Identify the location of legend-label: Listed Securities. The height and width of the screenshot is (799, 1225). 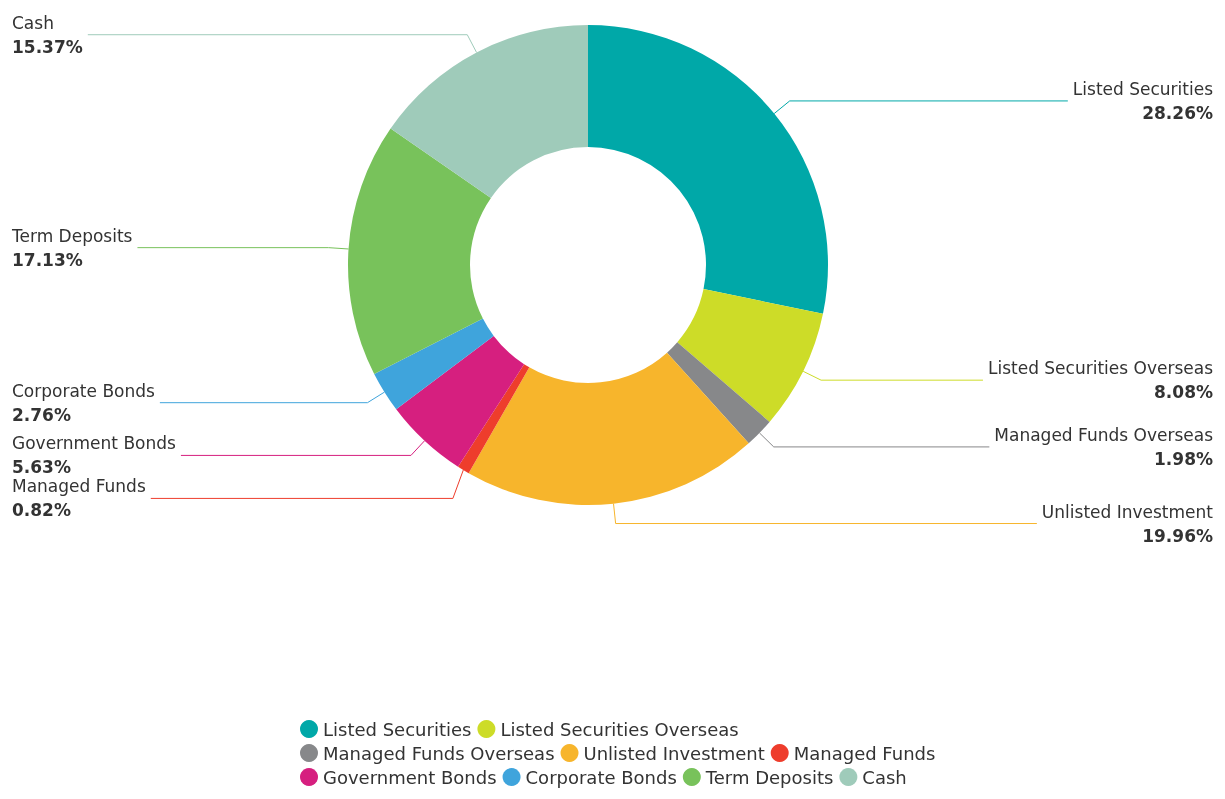
(397, 729).